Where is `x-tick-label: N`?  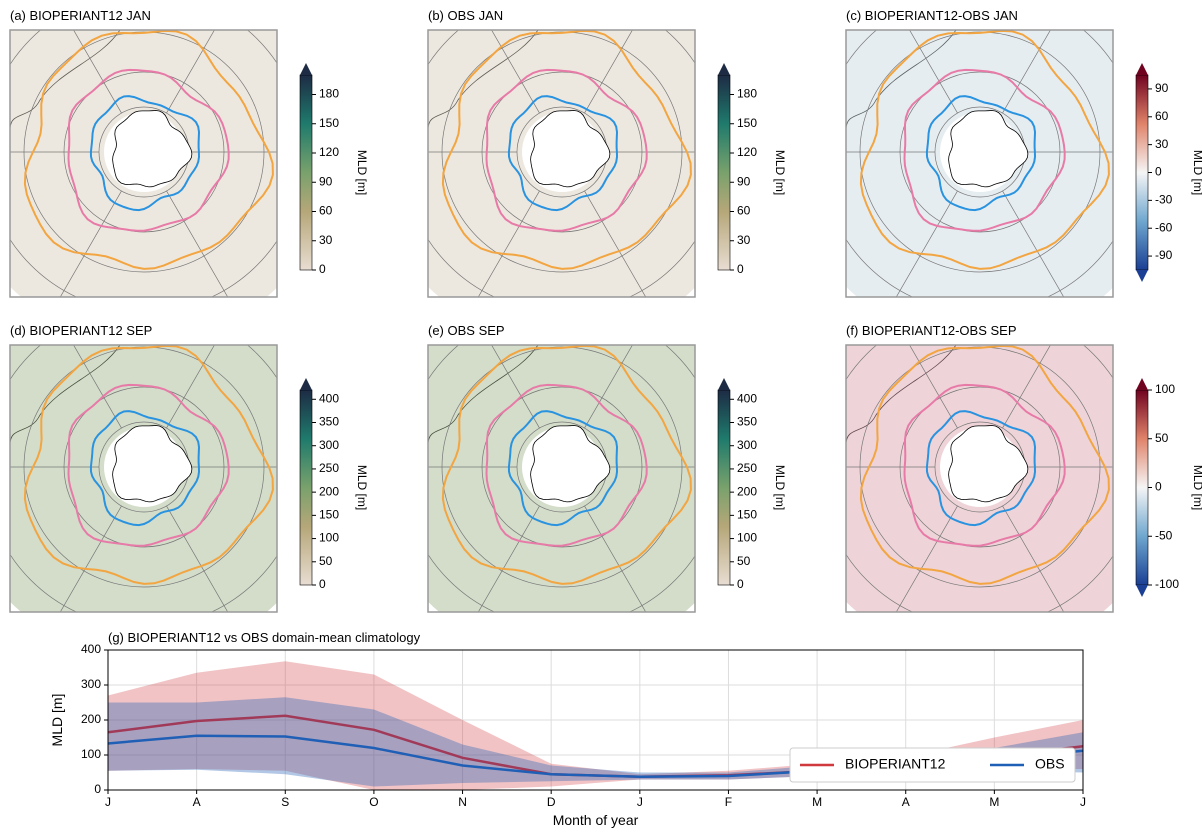 x-tick-label: N is located at coordinates (462, 802).